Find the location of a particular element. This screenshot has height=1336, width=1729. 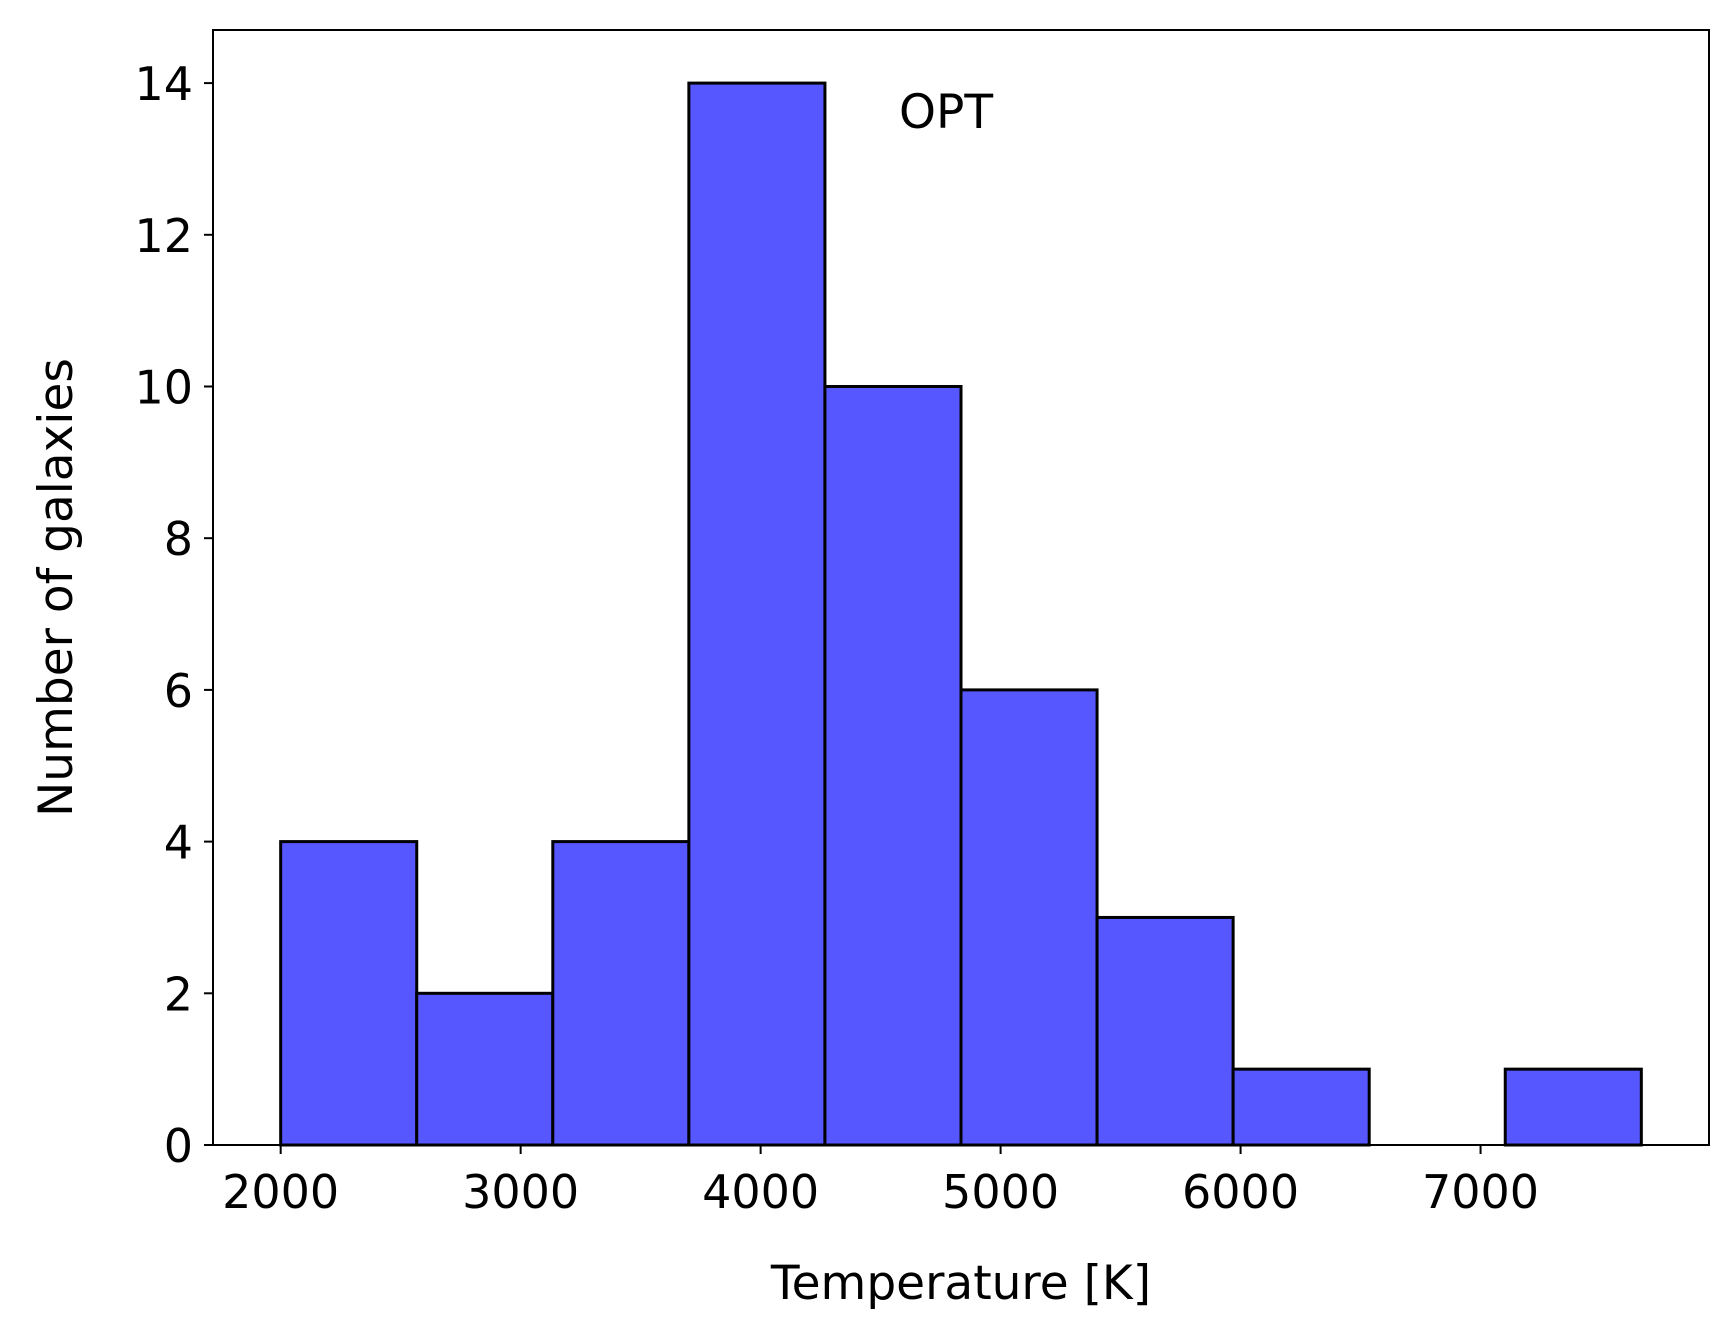

y-tick-label: 6 is located at coordinates (178, 691).